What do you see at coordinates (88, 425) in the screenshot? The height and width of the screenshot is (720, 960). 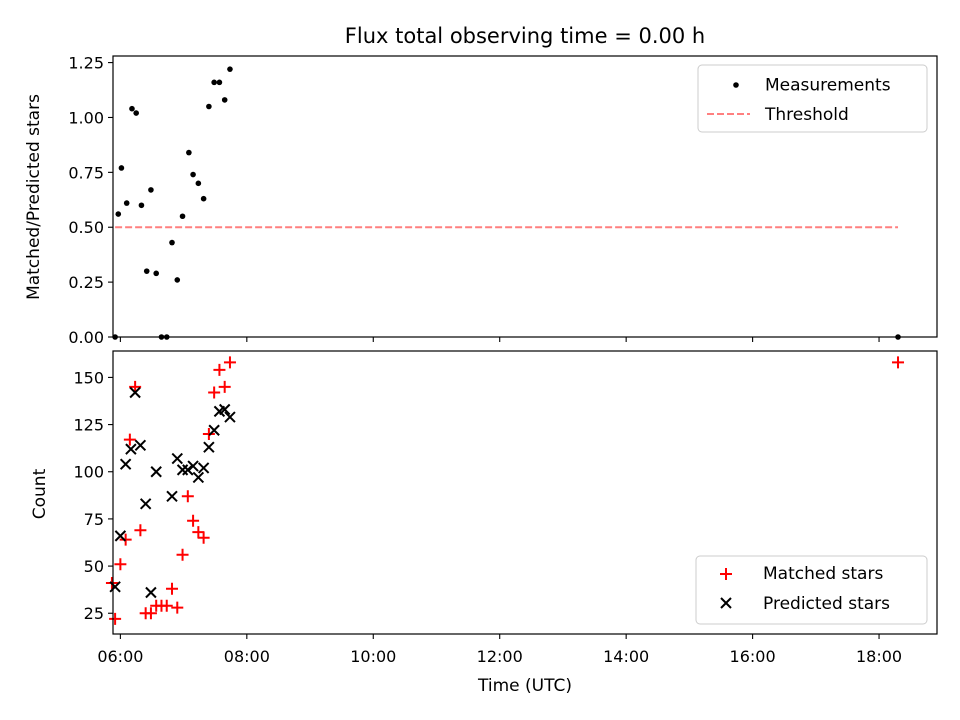 I see `y-tick-label: 125` at bounding box center [88, 425].